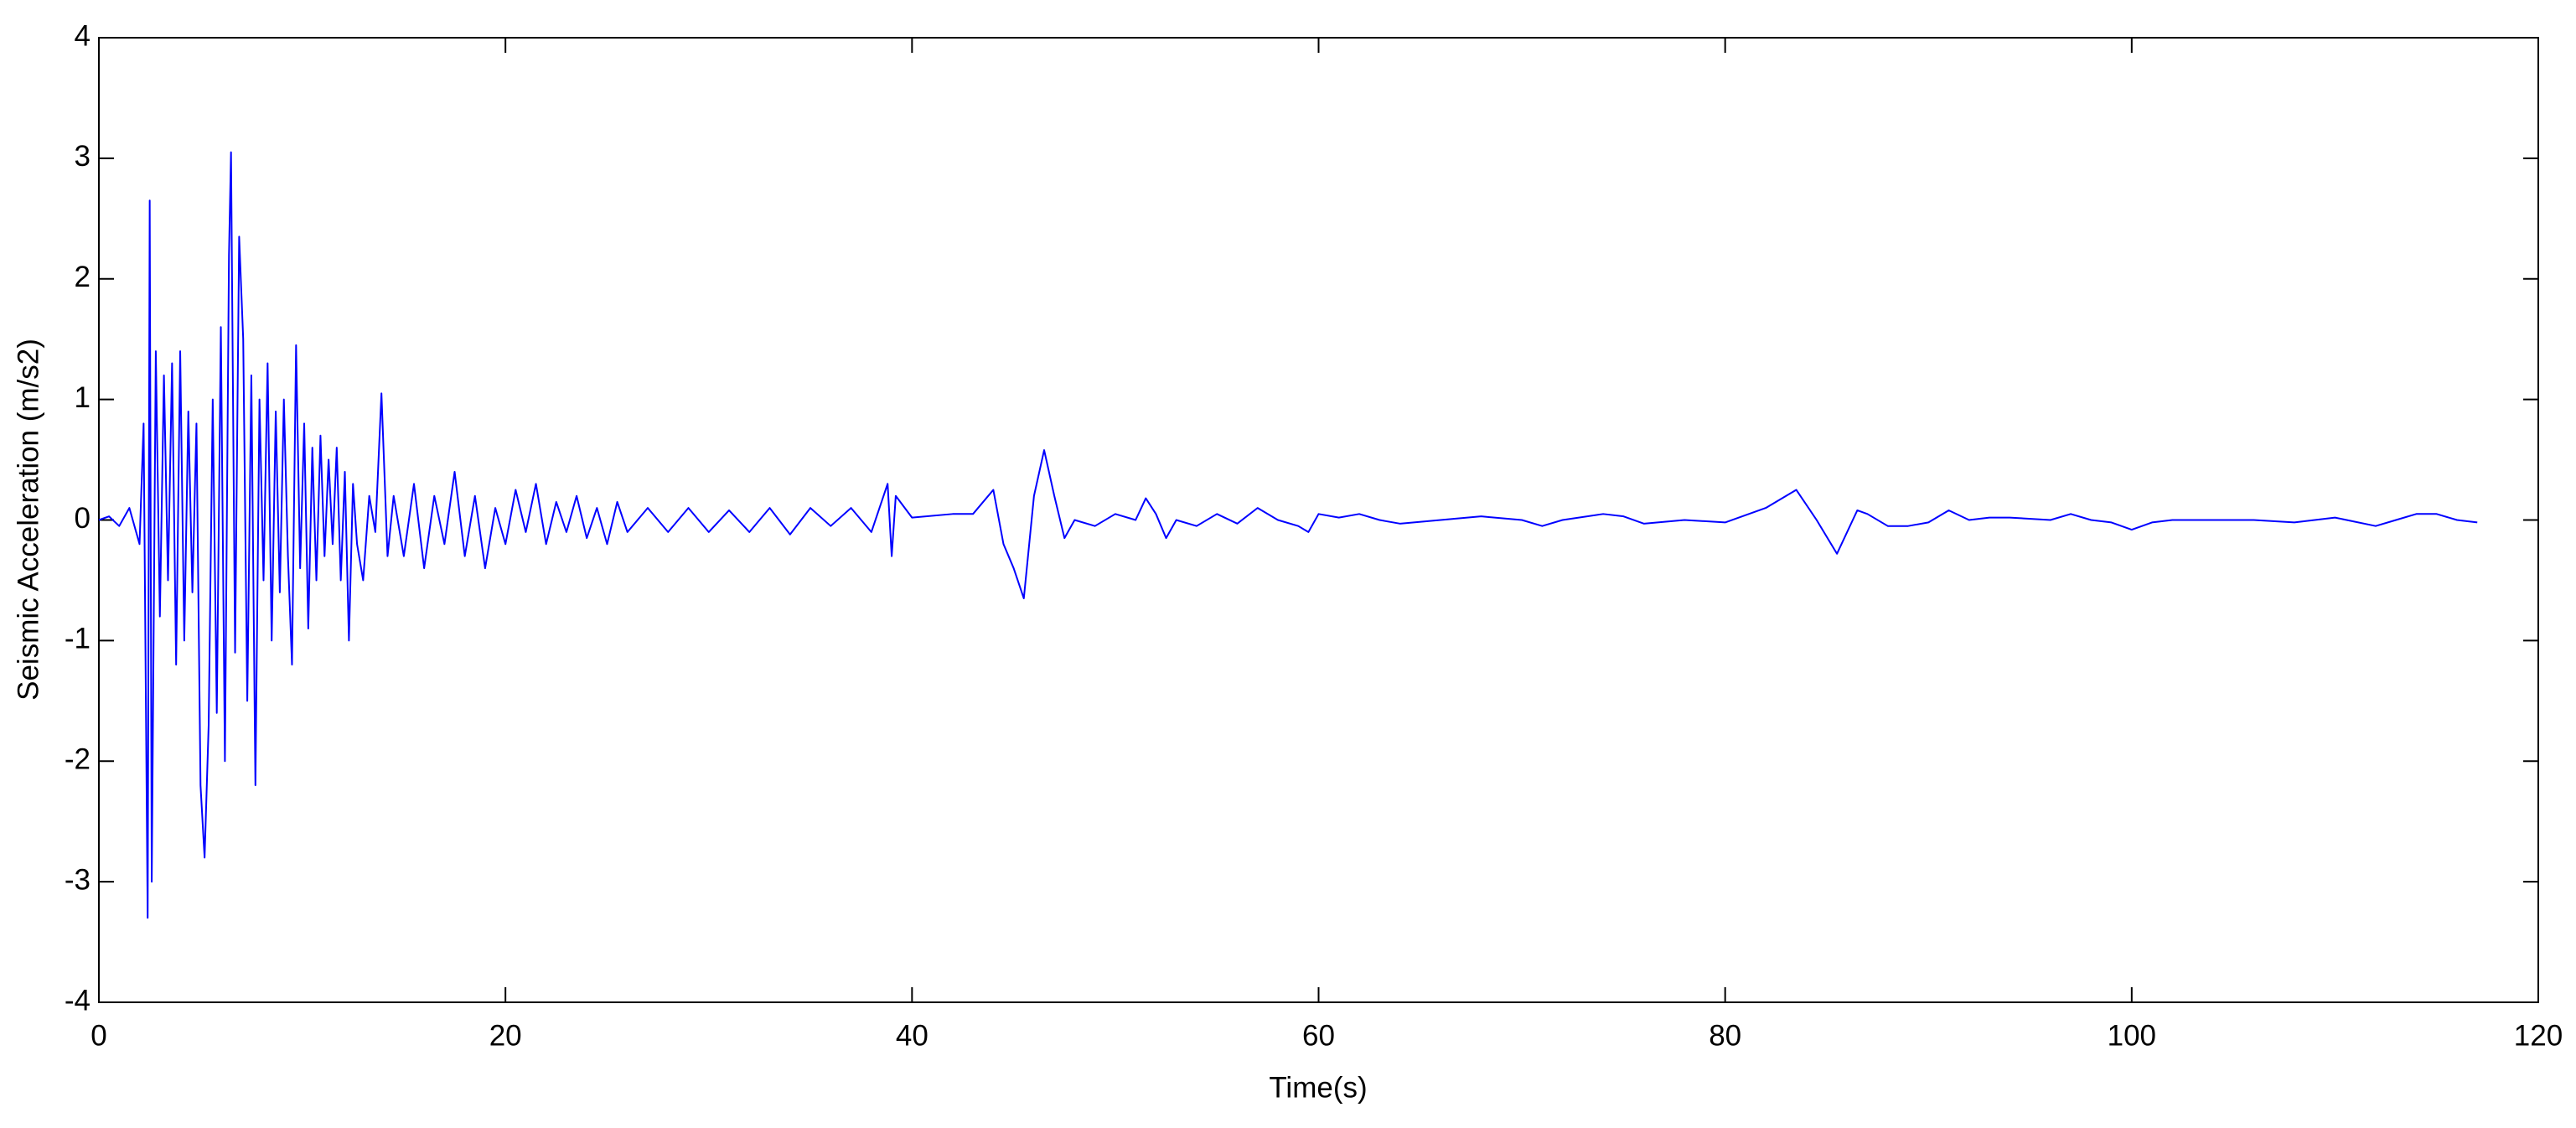 The width and height of the screenshot is (2576, 1128). What do you see at coordinates (78, 879) in the screenshot?
I see `y-tick-label: -3` at bounding box center [78, 879].